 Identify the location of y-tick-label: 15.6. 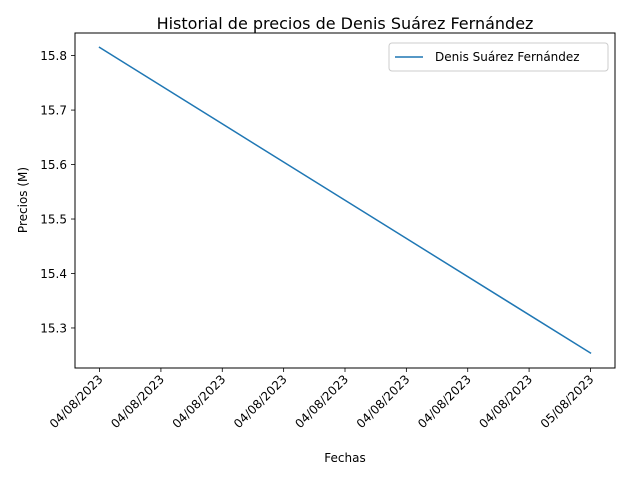
(53, 165).